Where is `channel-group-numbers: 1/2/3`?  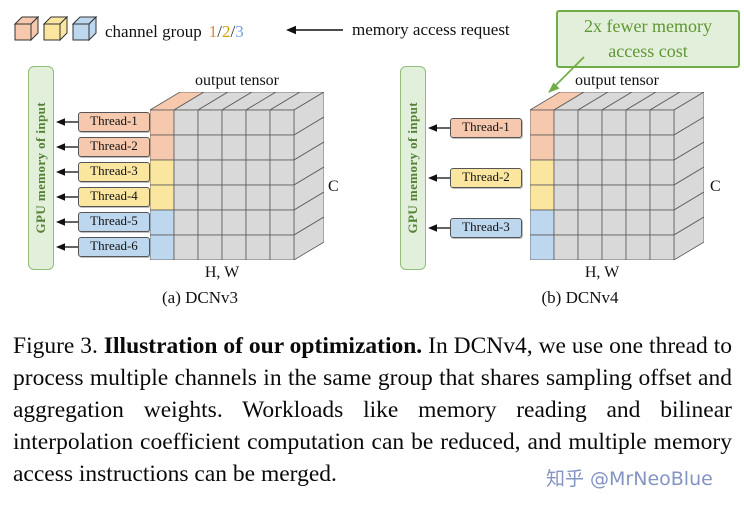
channel-group-numbers: 1/2/3 is located at coordinates (226, 32).